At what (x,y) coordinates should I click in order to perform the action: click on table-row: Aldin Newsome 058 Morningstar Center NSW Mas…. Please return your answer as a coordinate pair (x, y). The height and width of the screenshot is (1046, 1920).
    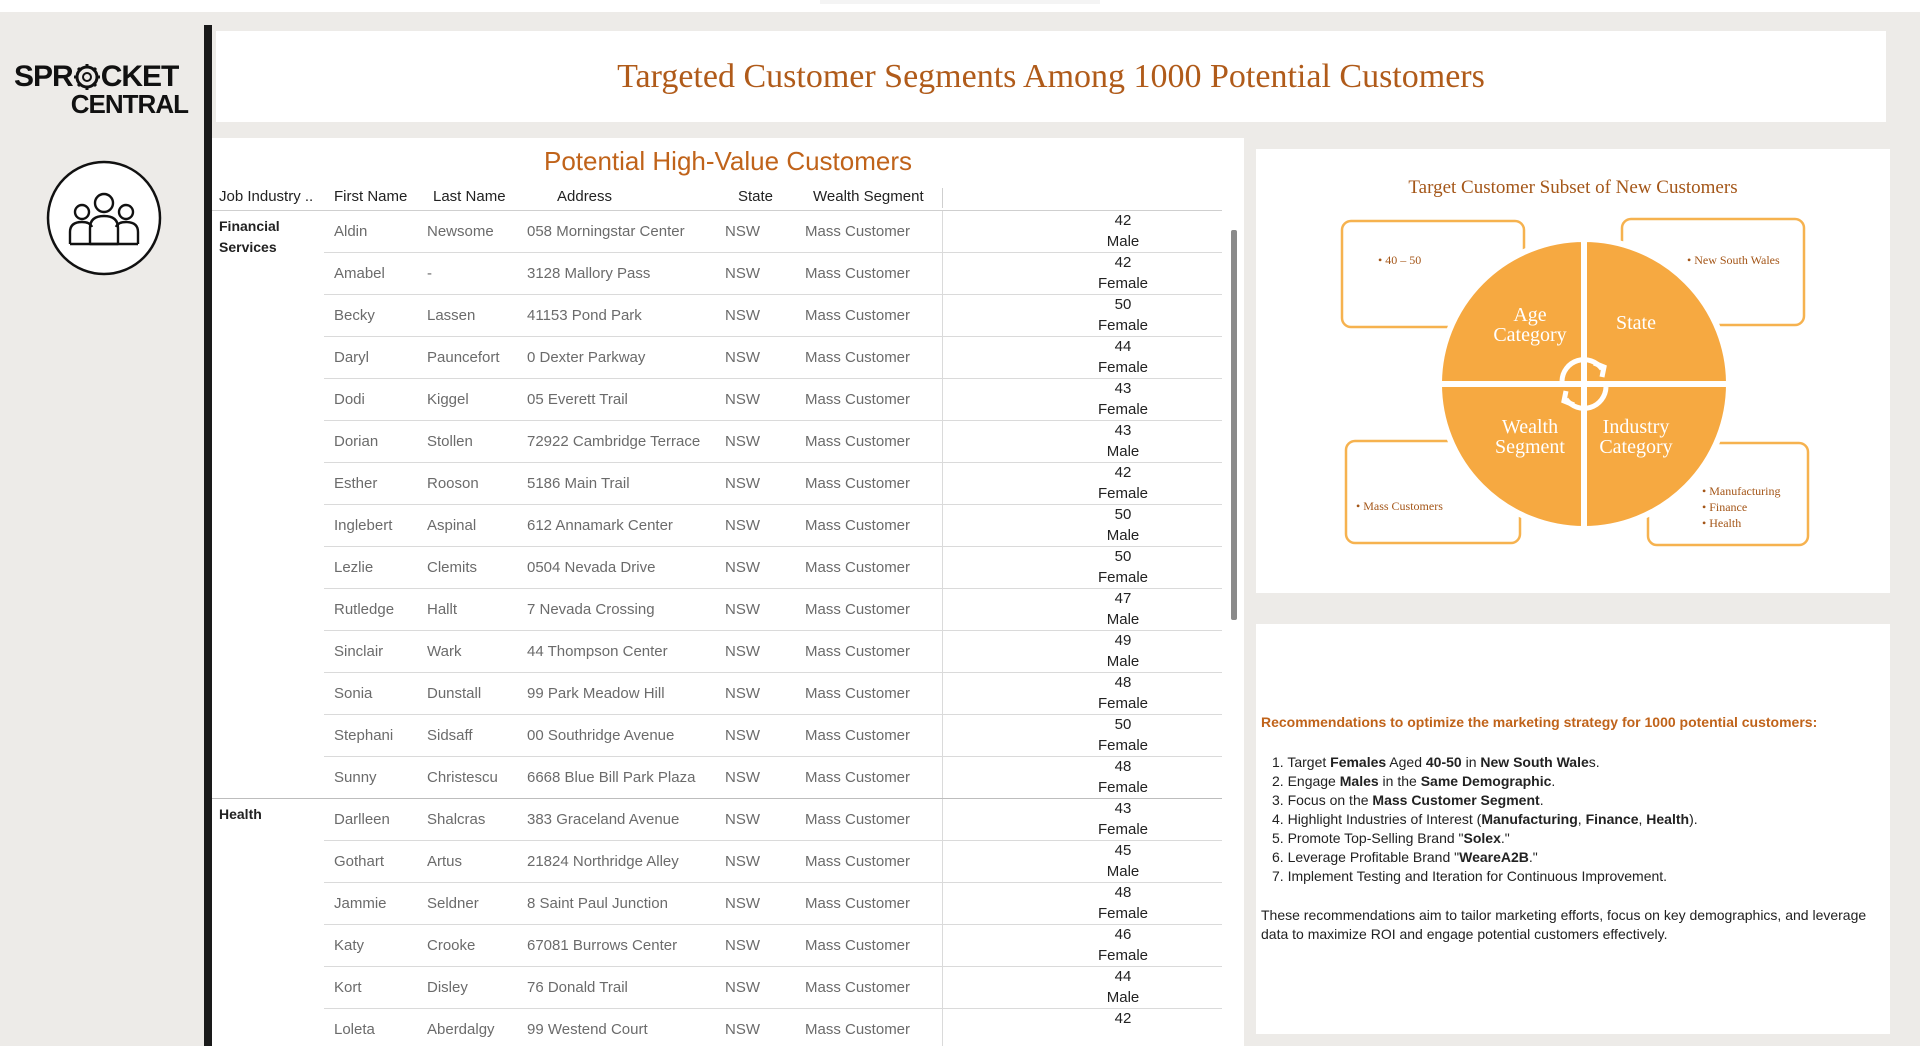
    Looking at the image, I should click on (717, 232).